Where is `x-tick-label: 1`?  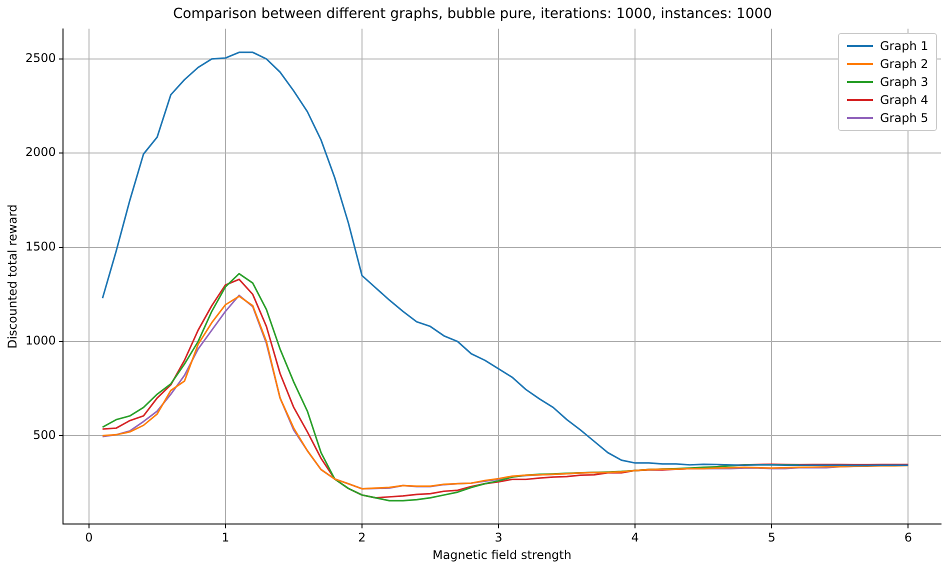 x-tick-label: 1 is located at coordinates (226, 537).